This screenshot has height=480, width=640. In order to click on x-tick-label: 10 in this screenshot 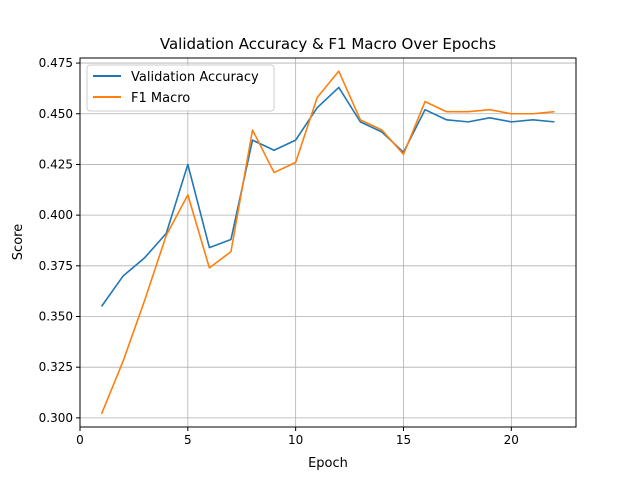, I will do `click(295, 440)`.